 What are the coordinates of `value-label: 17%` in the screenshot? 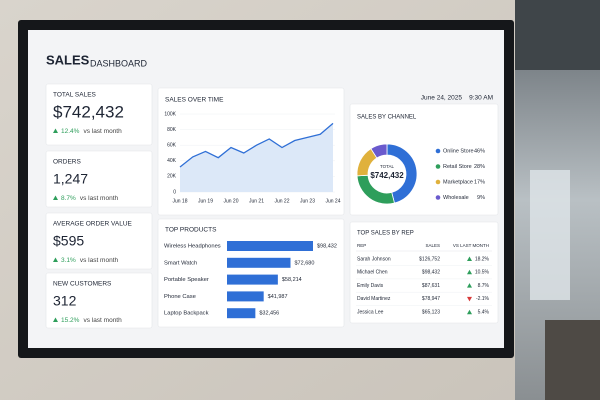 It's located at (479, 182).